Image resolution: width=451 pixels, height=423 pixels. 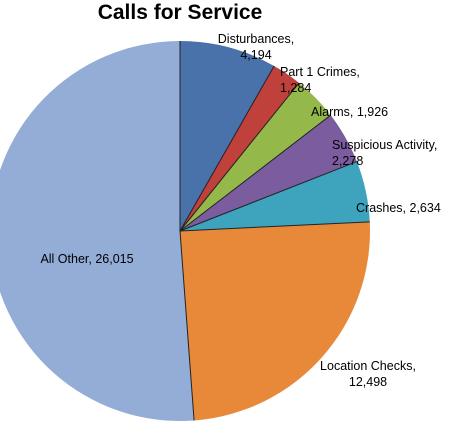 I want to click on pie-slice-part-1-crimes, so click(x=240, y=148).